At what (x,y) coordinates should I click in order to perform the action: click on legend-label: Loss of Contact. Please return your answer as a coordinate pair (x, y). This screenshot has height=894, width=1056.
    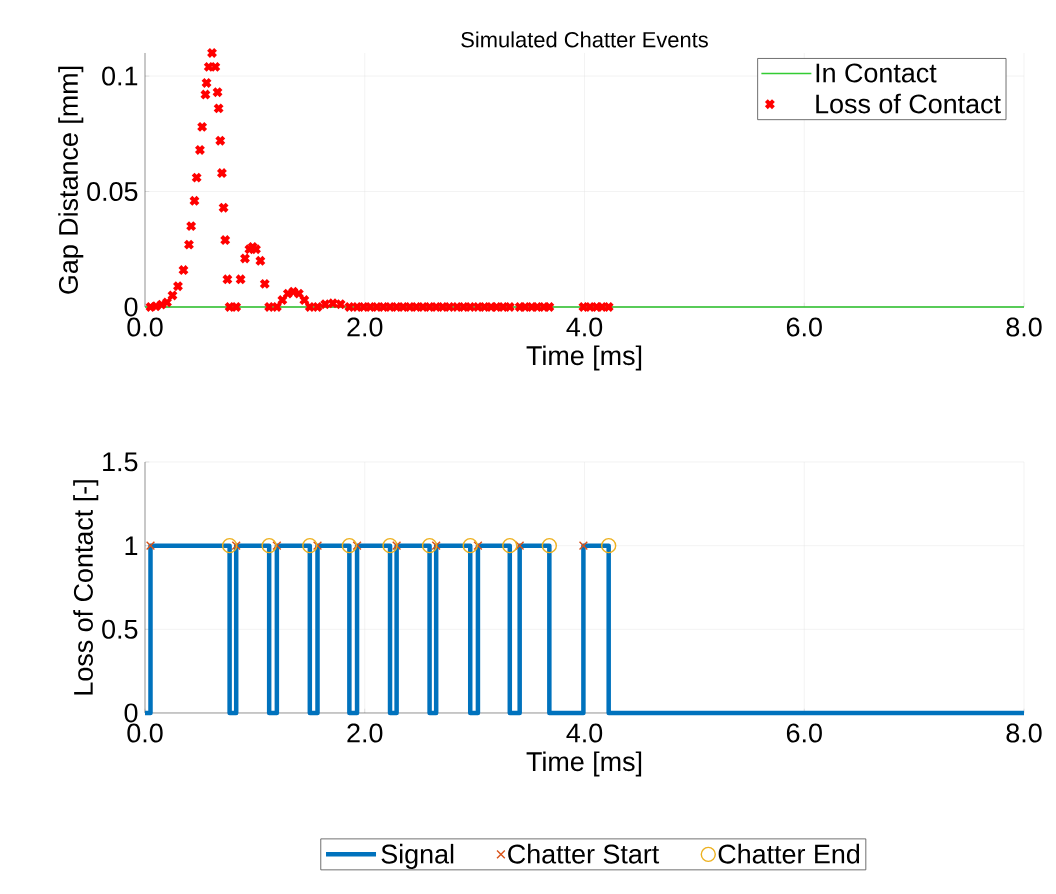
    Looking at the image, I should click on (908, 103).